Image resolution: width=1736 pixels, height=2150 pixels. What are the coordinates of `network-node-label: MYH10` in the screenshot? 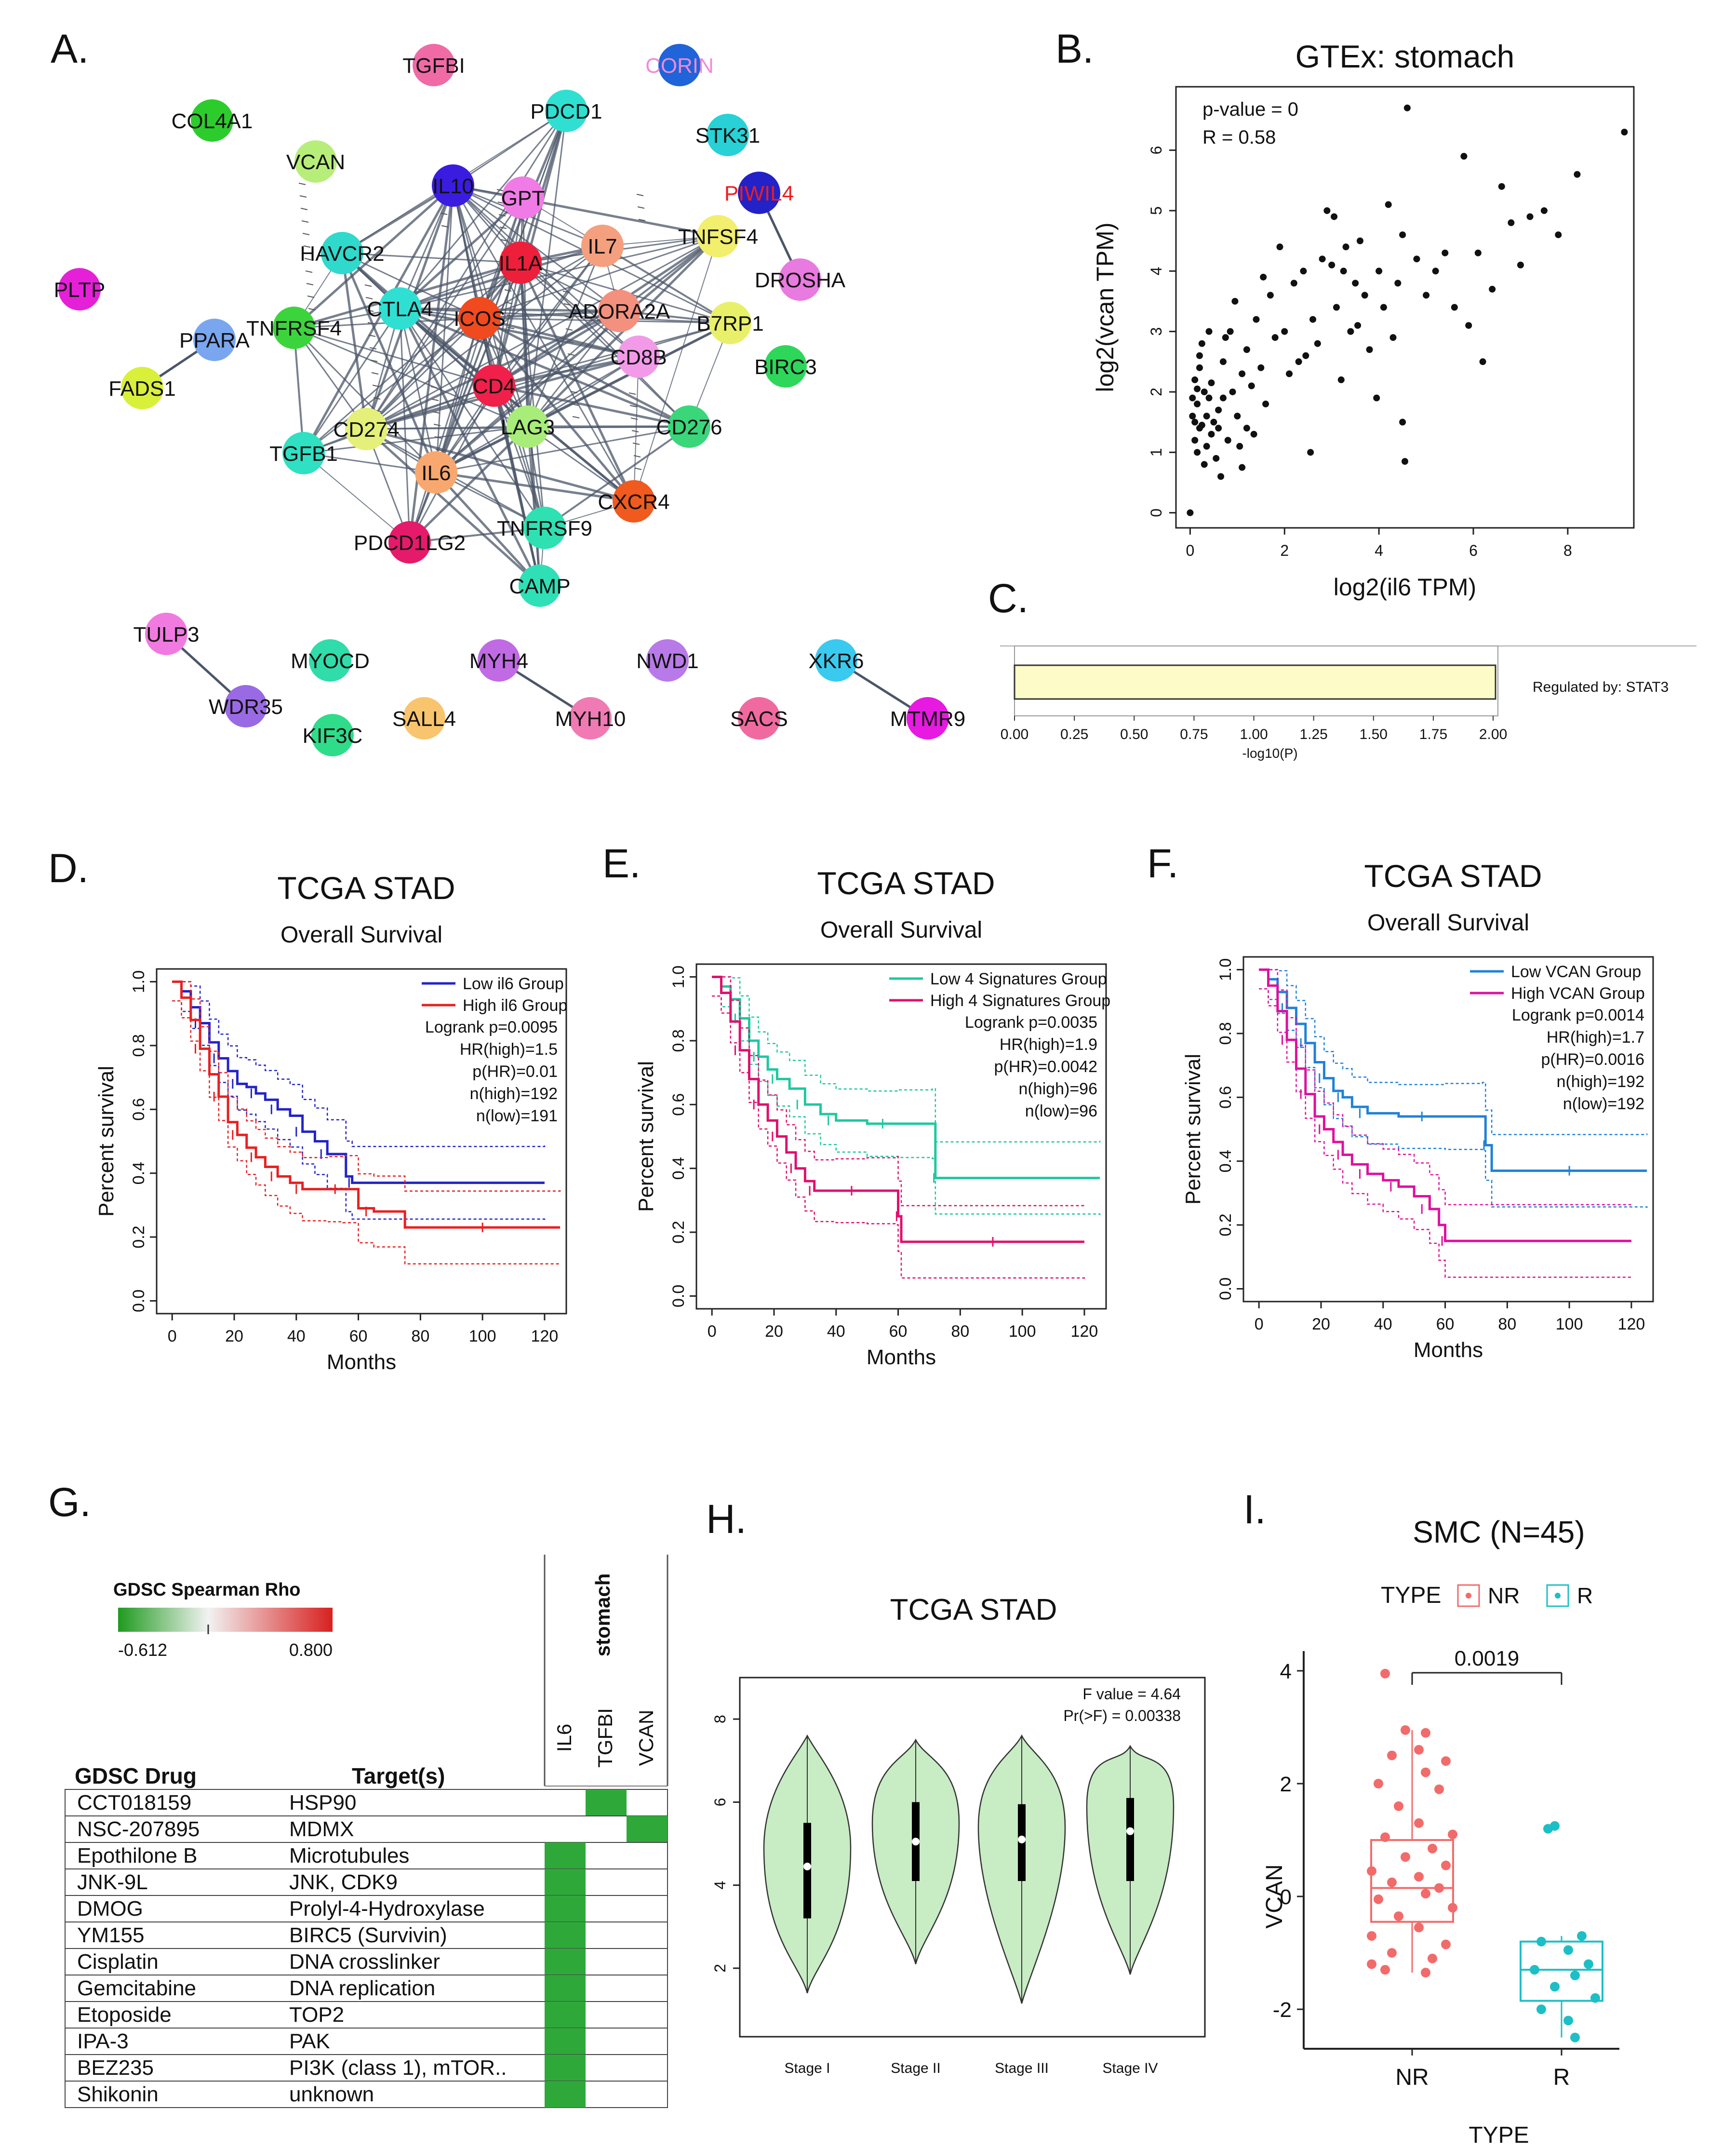 It's located at (590, 719).